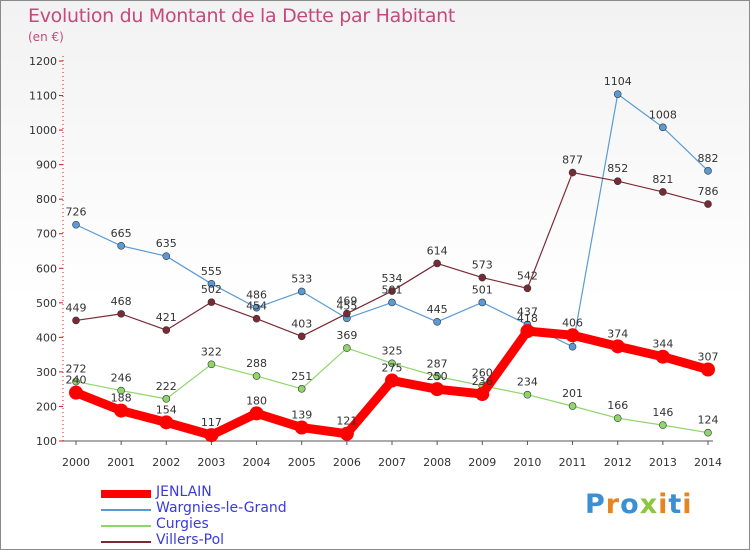 This screenshot has width=750, height=550. I want to click on x-tick-label: 2008, so click(437, 462).